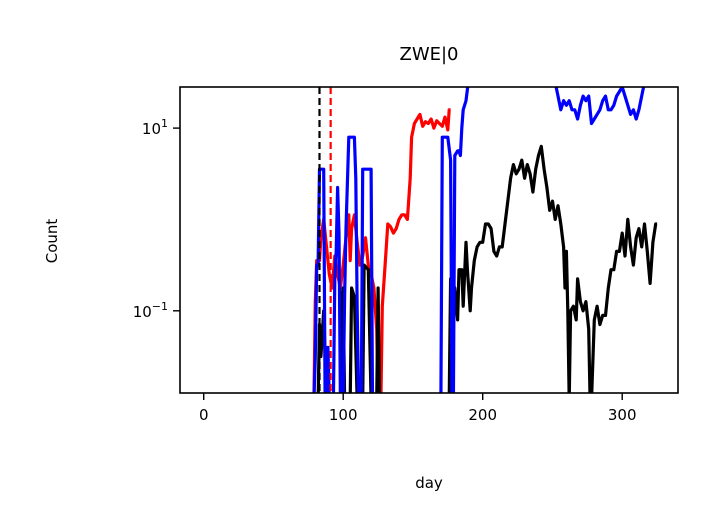 The image size is (708, 531). I want to click on y-tick-label-0: 10⁻¹, so click(150, 310).